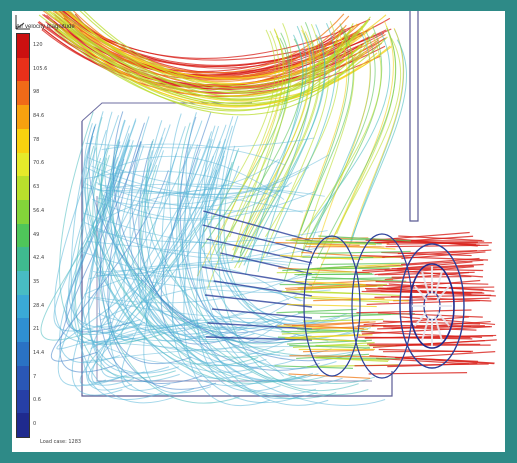 This screenshot has height=463, width=517. I want to click on load-case-label: Load case: 1283, so click(61, 442).